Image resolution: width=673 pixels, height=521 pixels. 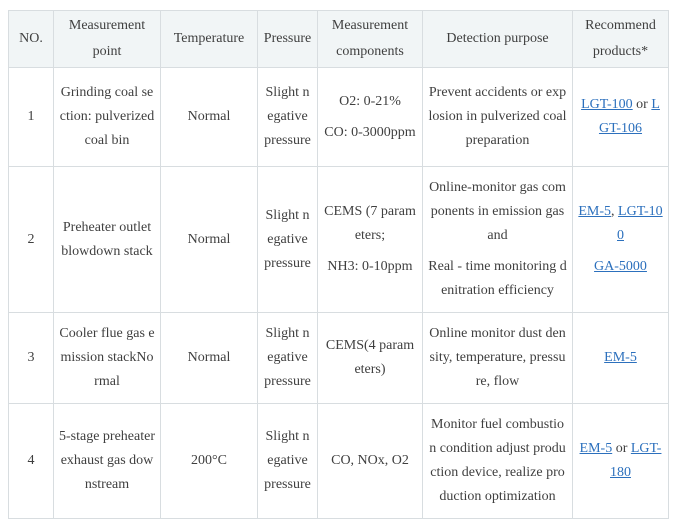 I want to click on cell-measurement-point-text: Preheater outlet blowdown stack, so click(x=107, y=239).